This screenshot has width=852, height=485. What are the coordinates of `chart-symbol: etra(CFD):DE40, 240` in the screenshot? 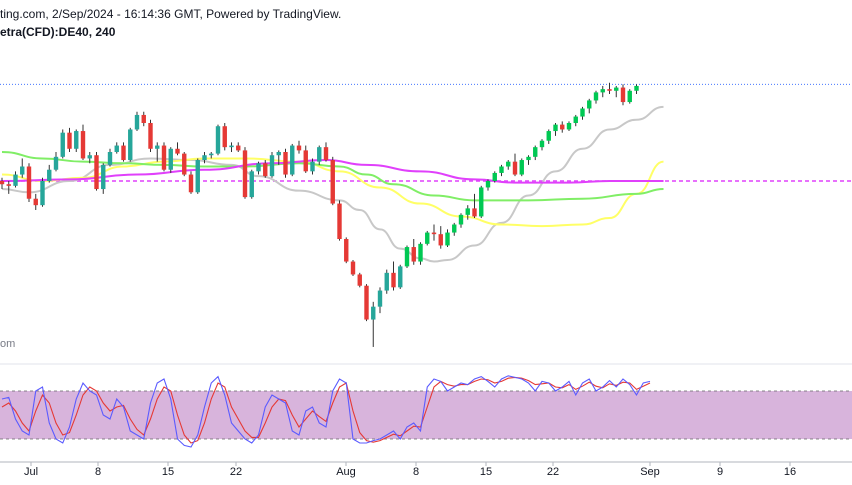 It's located at (58, 32).